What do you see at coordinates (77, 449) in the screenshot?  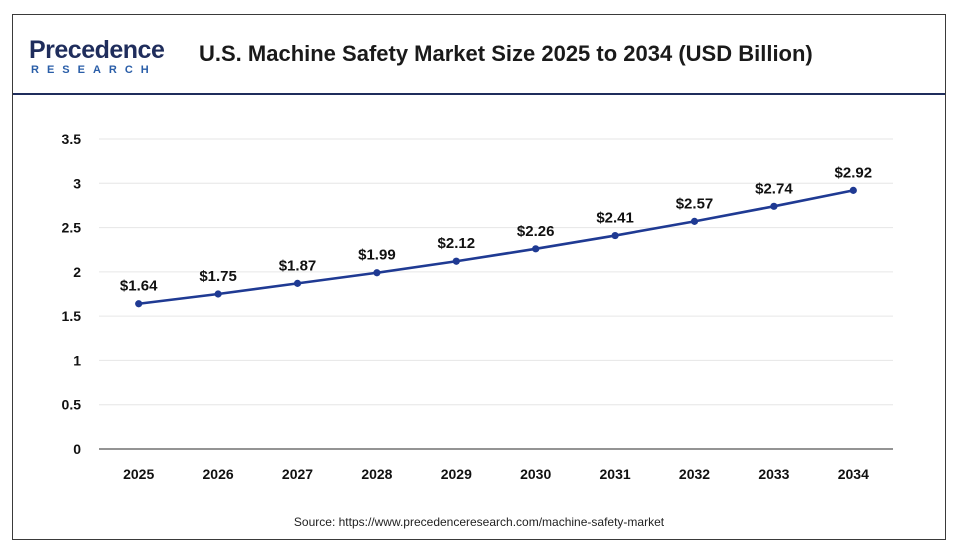 I see `y-tick-label: 0` at bounding box center [77, 449].